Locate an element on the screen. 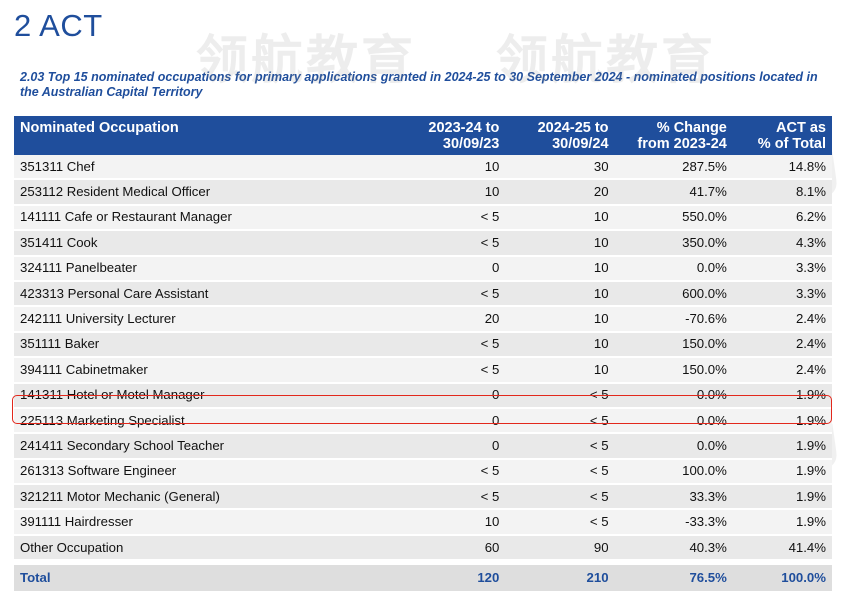 Image resolution: width=856 pixels, height=598 pixels. total-cell-act-percent: 100.0% is located at coordinates (782, 576).